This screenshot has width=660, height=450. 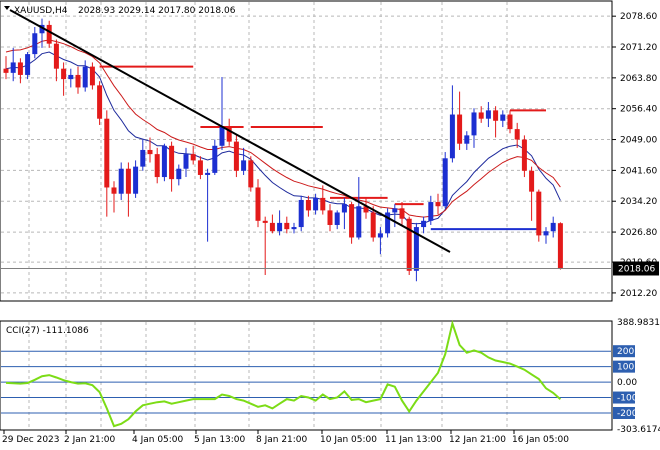 What do you see at coordinates (624, 366) in the screenshot?
I see `cci-level-box` at bounding box center [624, 366].